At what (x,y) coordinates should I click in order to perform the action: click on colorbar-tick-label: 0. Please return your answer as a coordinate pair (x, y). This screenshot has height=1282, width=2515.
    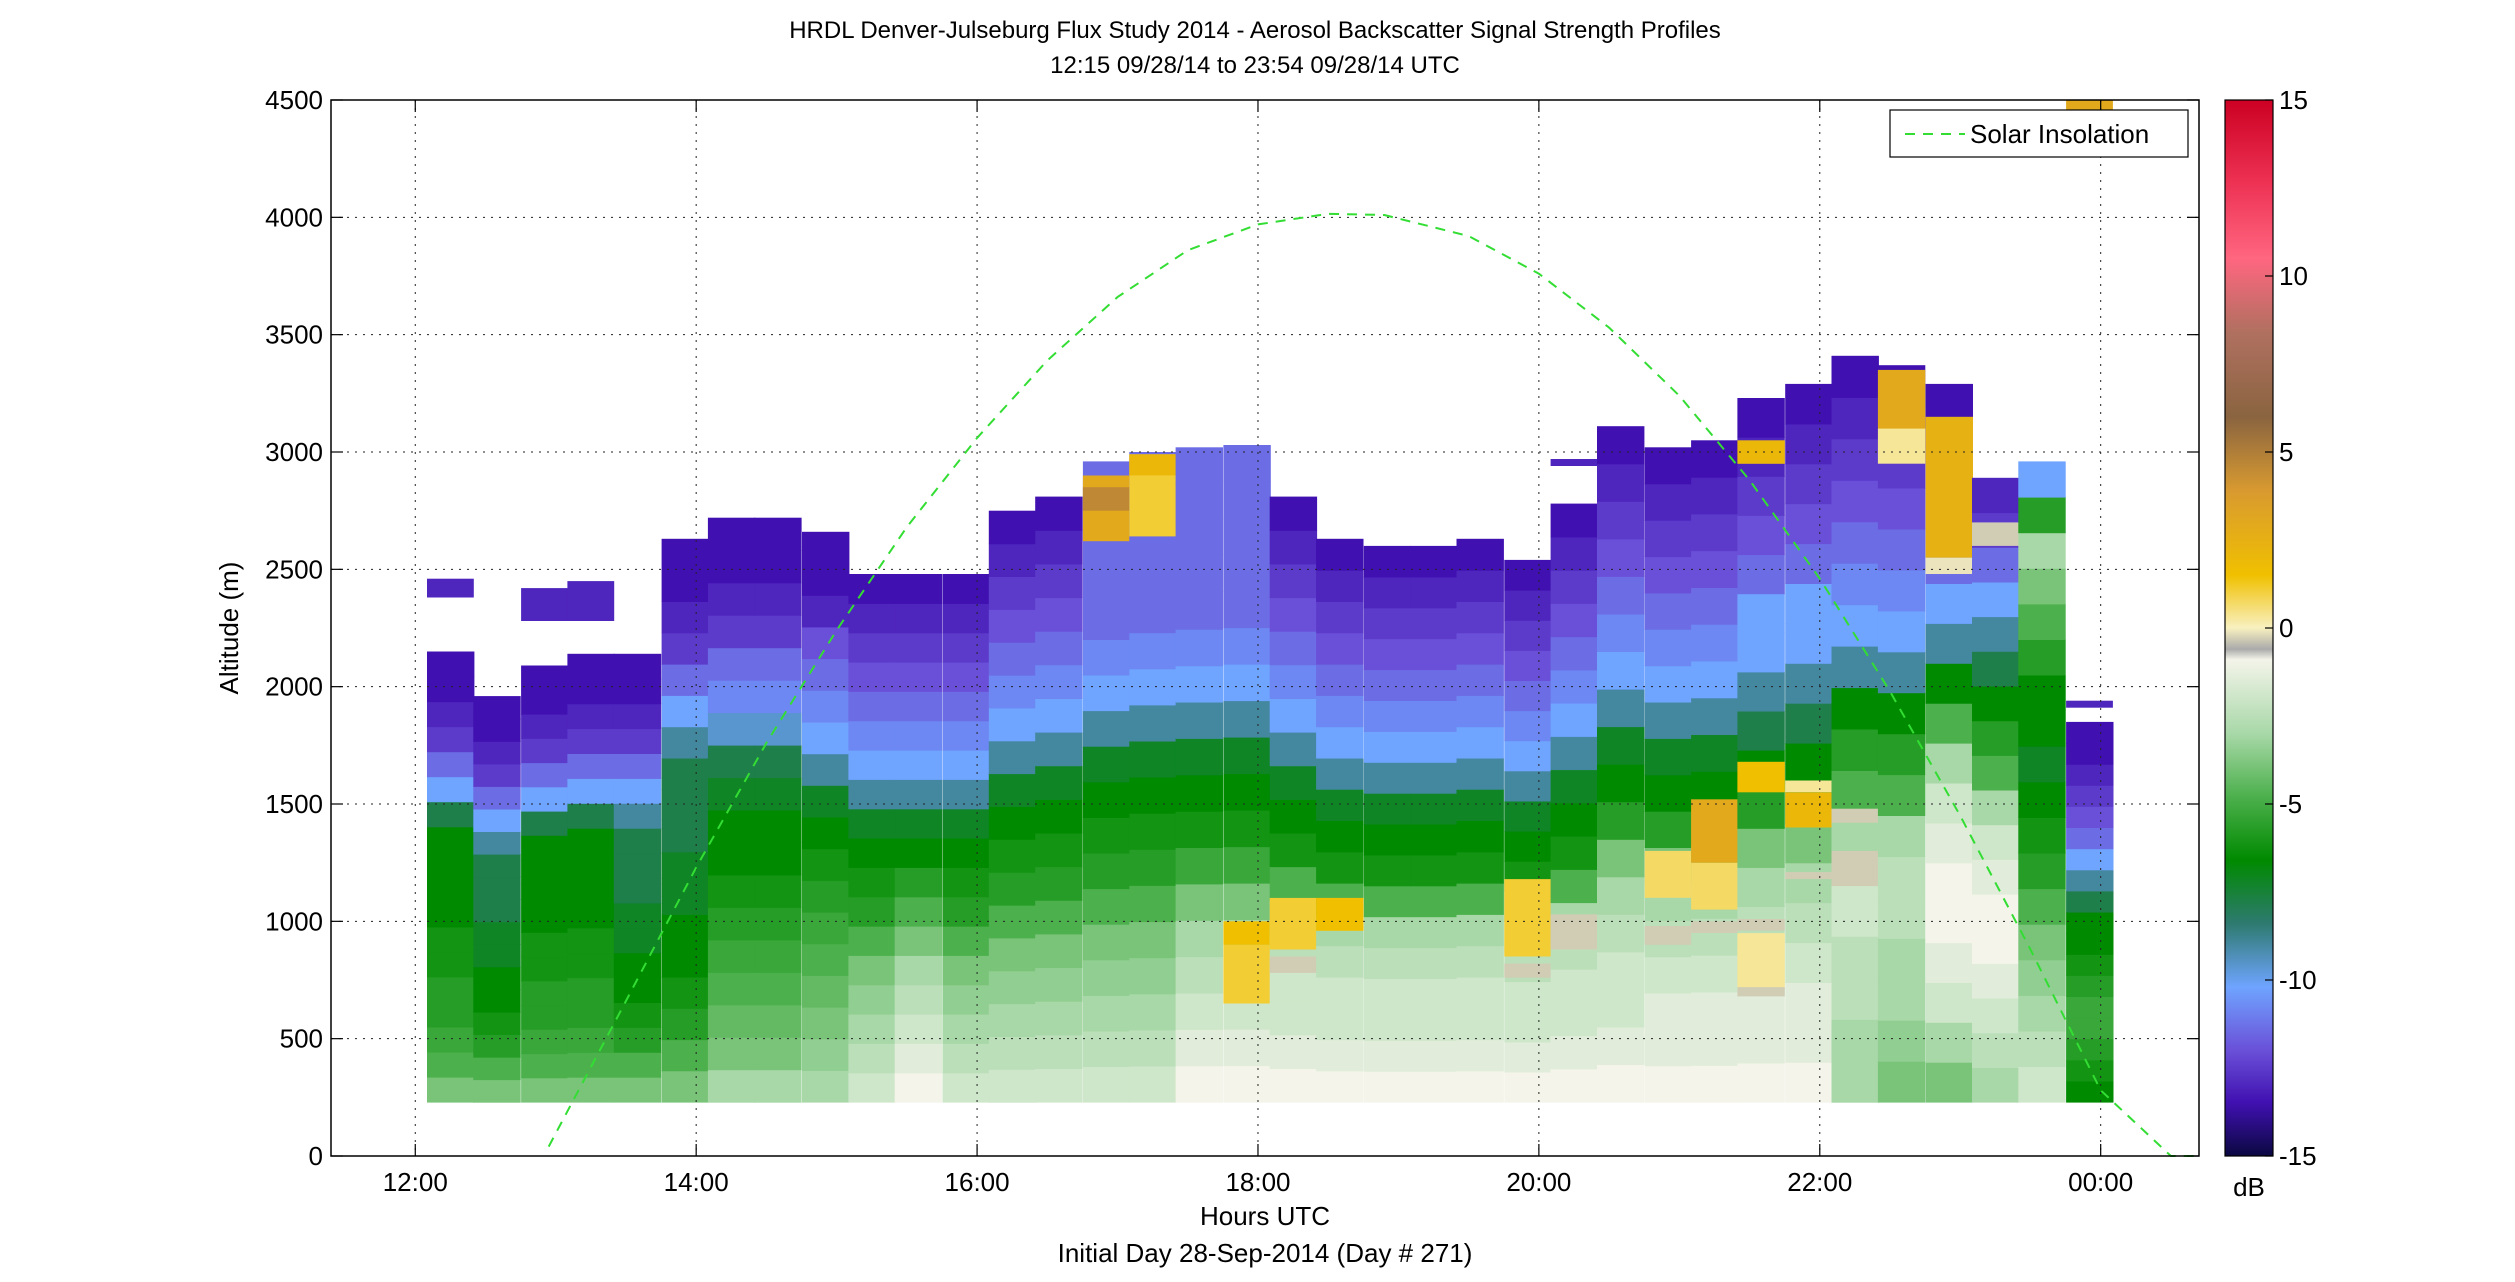
    Looking at the image, I should click on (2286, 628).